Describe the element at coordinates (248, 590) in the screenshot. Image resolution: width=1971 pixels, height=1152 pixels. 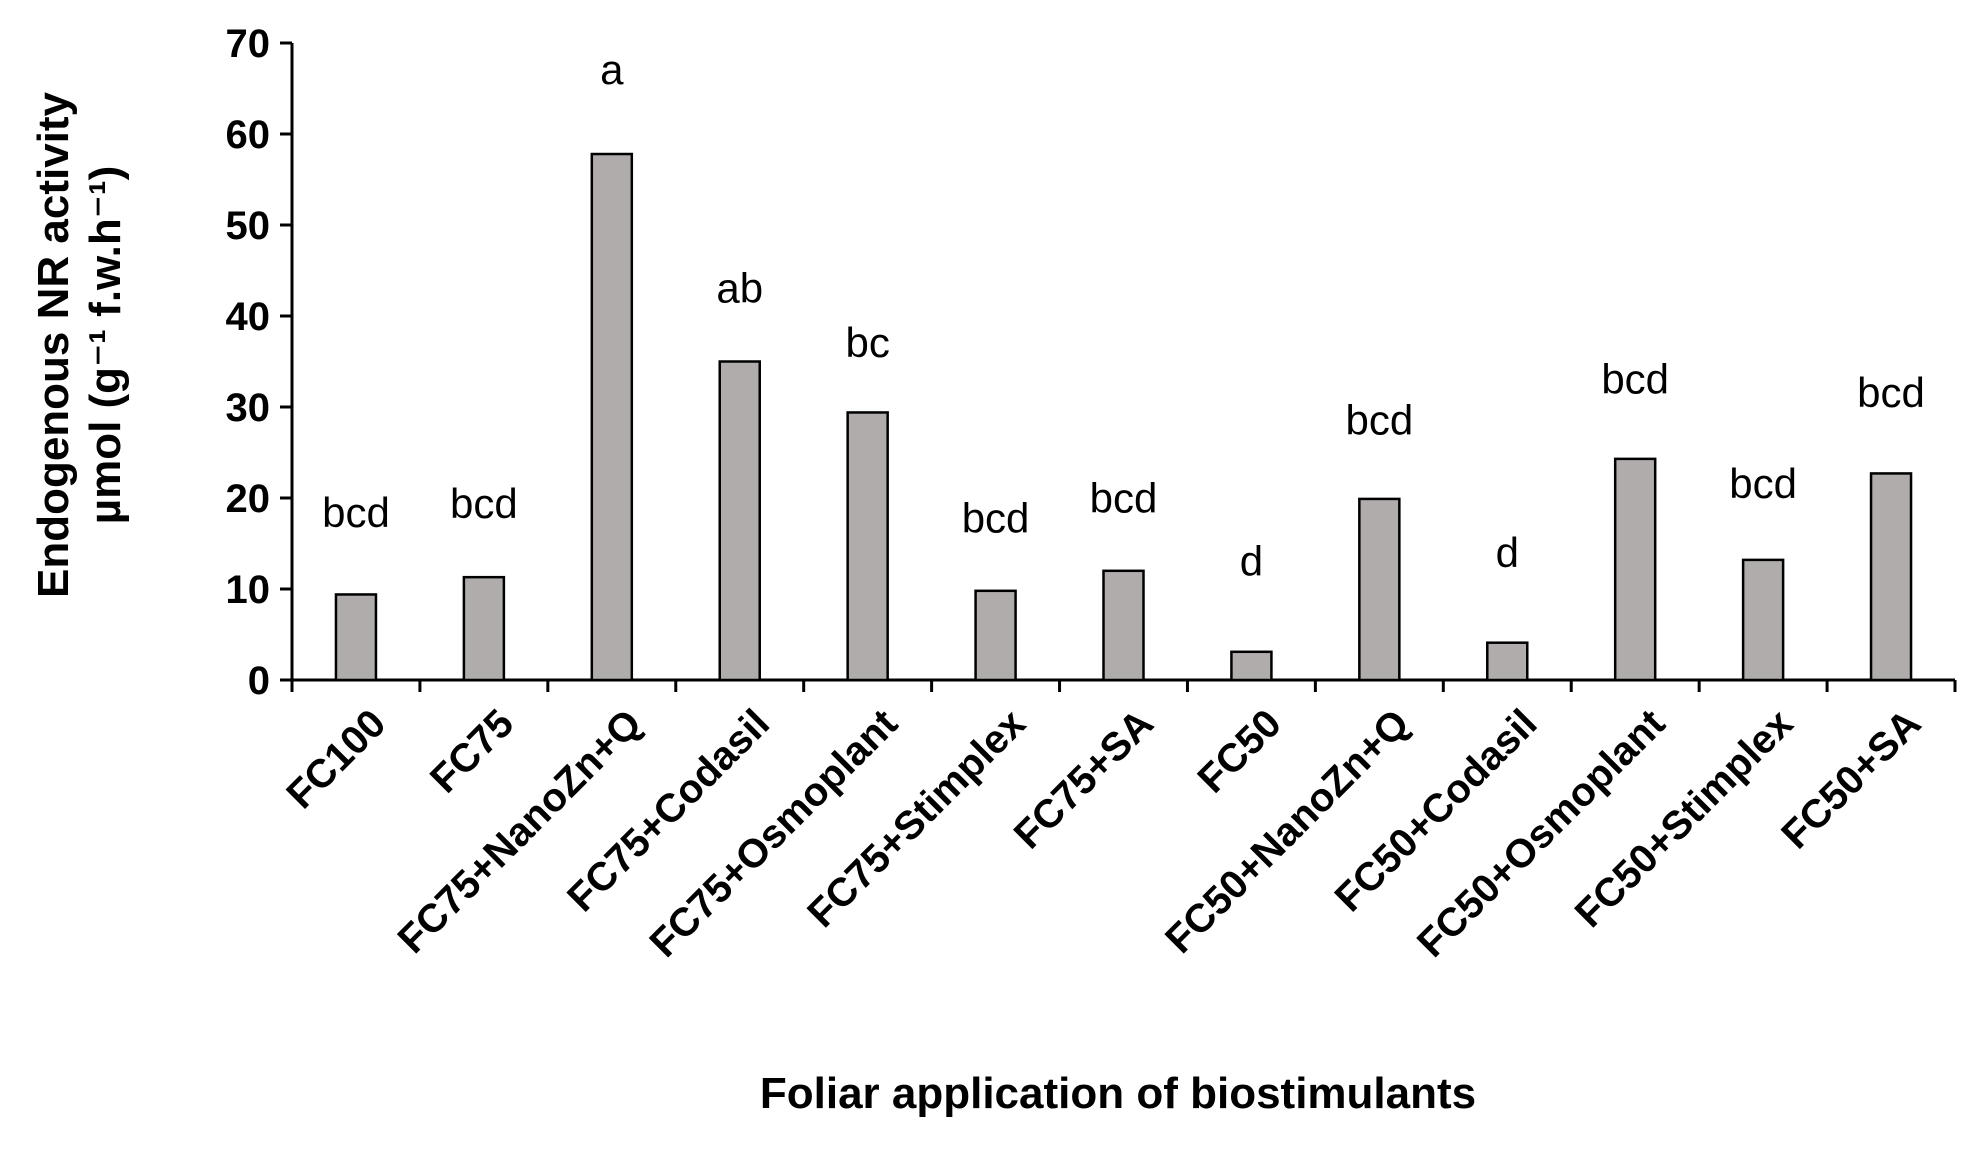
I see `y-tick-label: 10` at that location.